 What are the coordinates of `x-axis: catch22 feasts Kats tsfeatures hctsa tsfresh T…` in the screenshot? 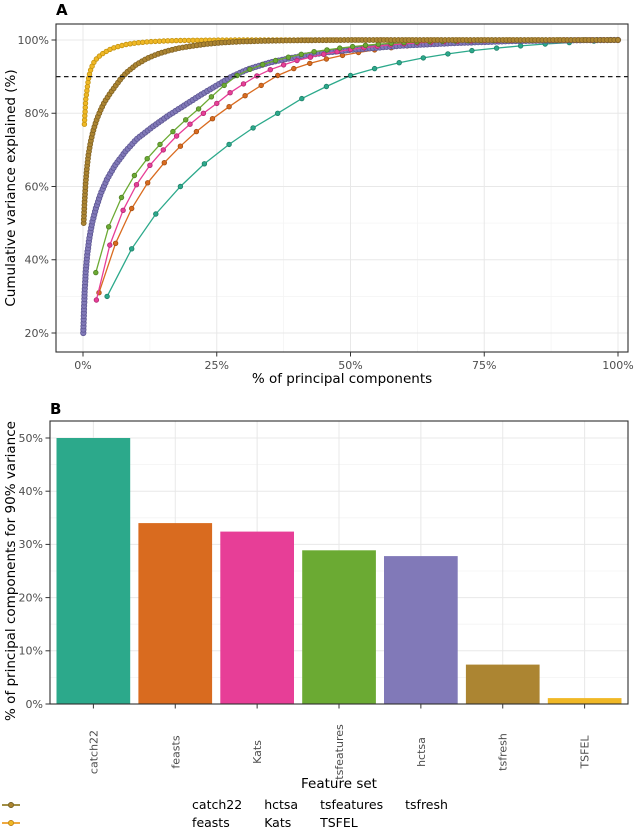 It's located at (339, 742).